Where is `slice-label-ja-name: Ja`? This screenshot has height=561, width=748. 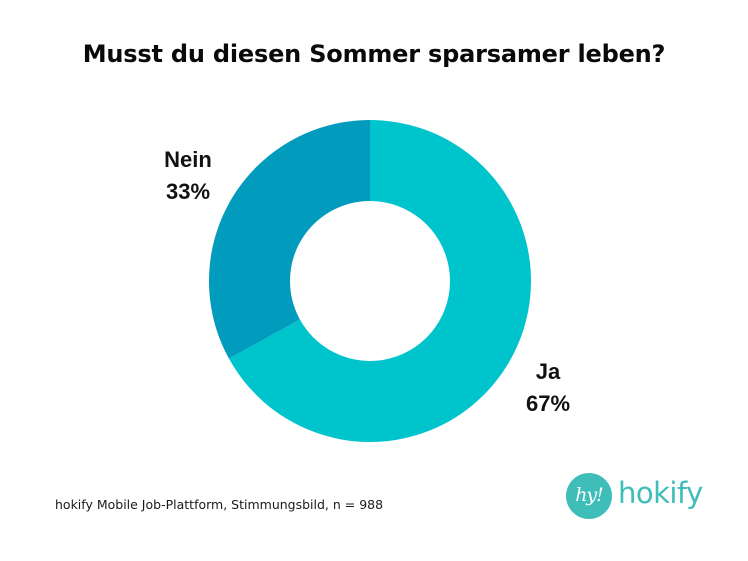
slice-label-ja-name: Ja is located at coordinates (548, 371).